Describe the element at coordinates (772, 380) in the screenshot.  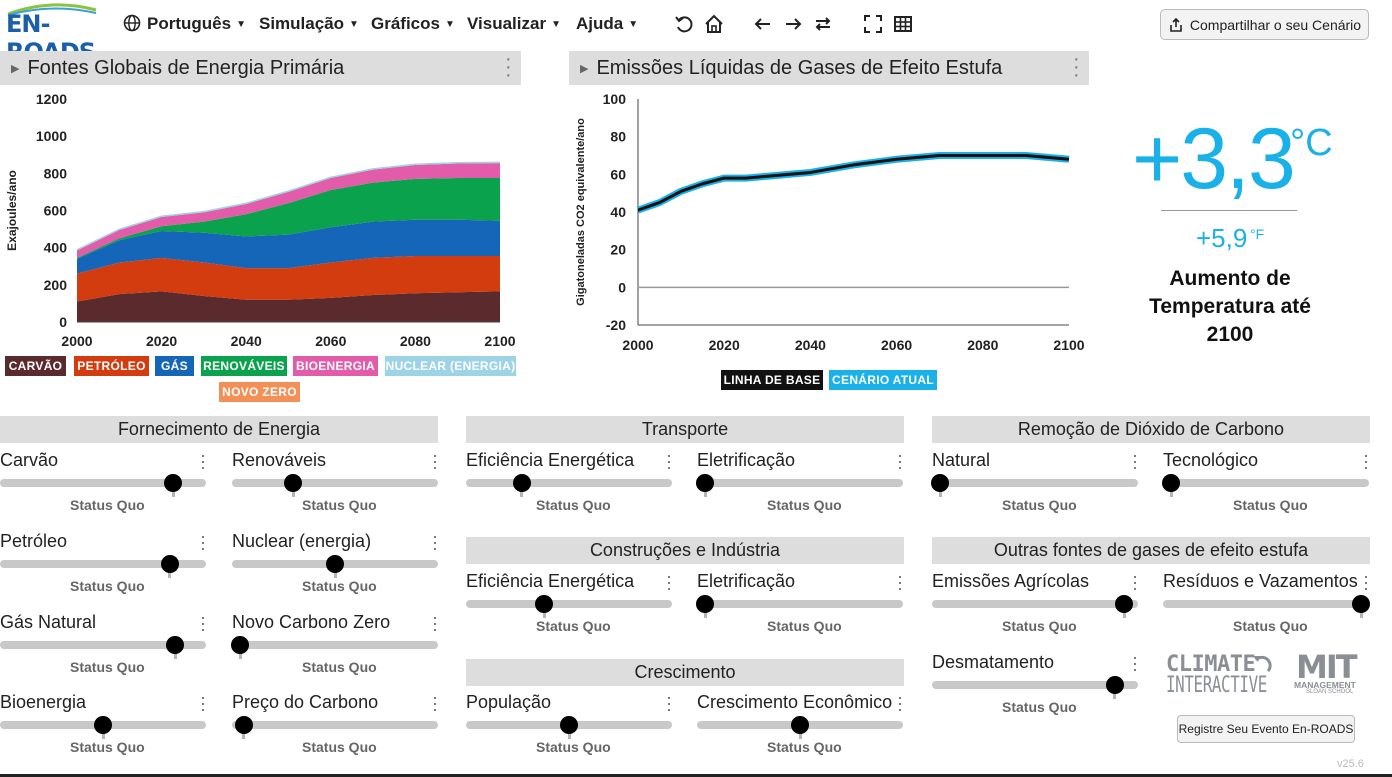
I see `legend-chip: LINHA DE BASE` at that location.